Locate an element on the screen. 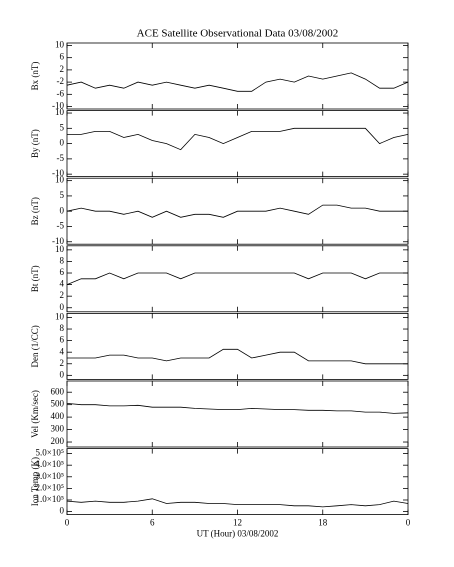 The width and height of the screenshot is (454, 567). y-tick-label: 3.0×10⁵ is located at coordinates (50, 476).